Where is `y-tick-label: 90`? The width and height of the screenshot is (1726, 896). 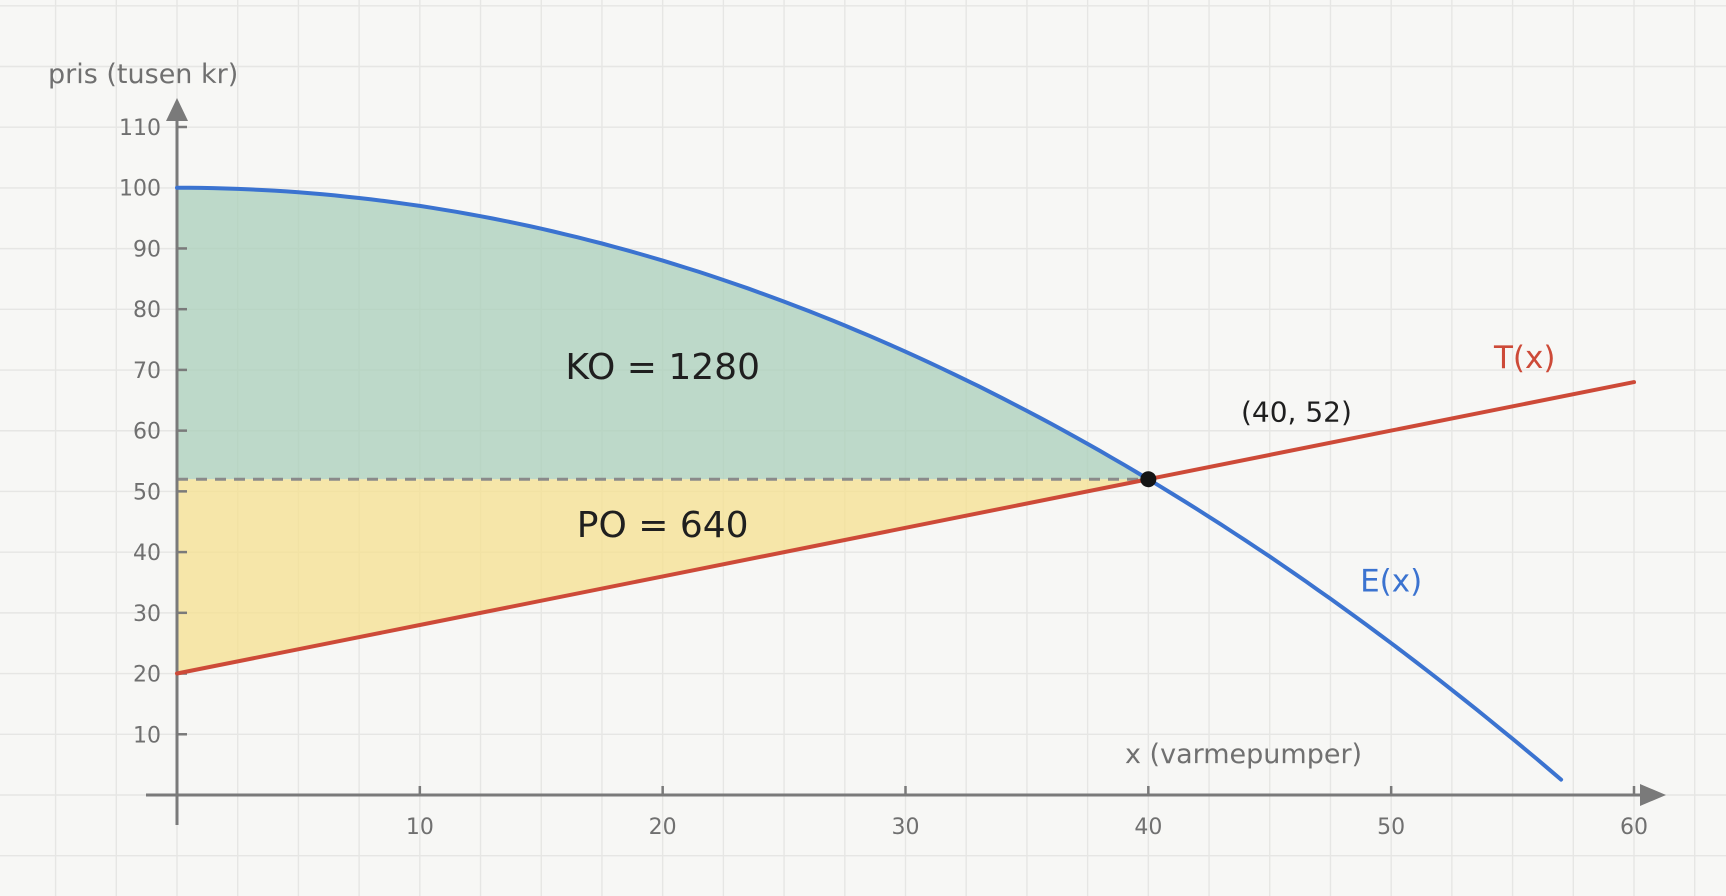
y-tick-label: 90 is located at coordinates (147, 249).